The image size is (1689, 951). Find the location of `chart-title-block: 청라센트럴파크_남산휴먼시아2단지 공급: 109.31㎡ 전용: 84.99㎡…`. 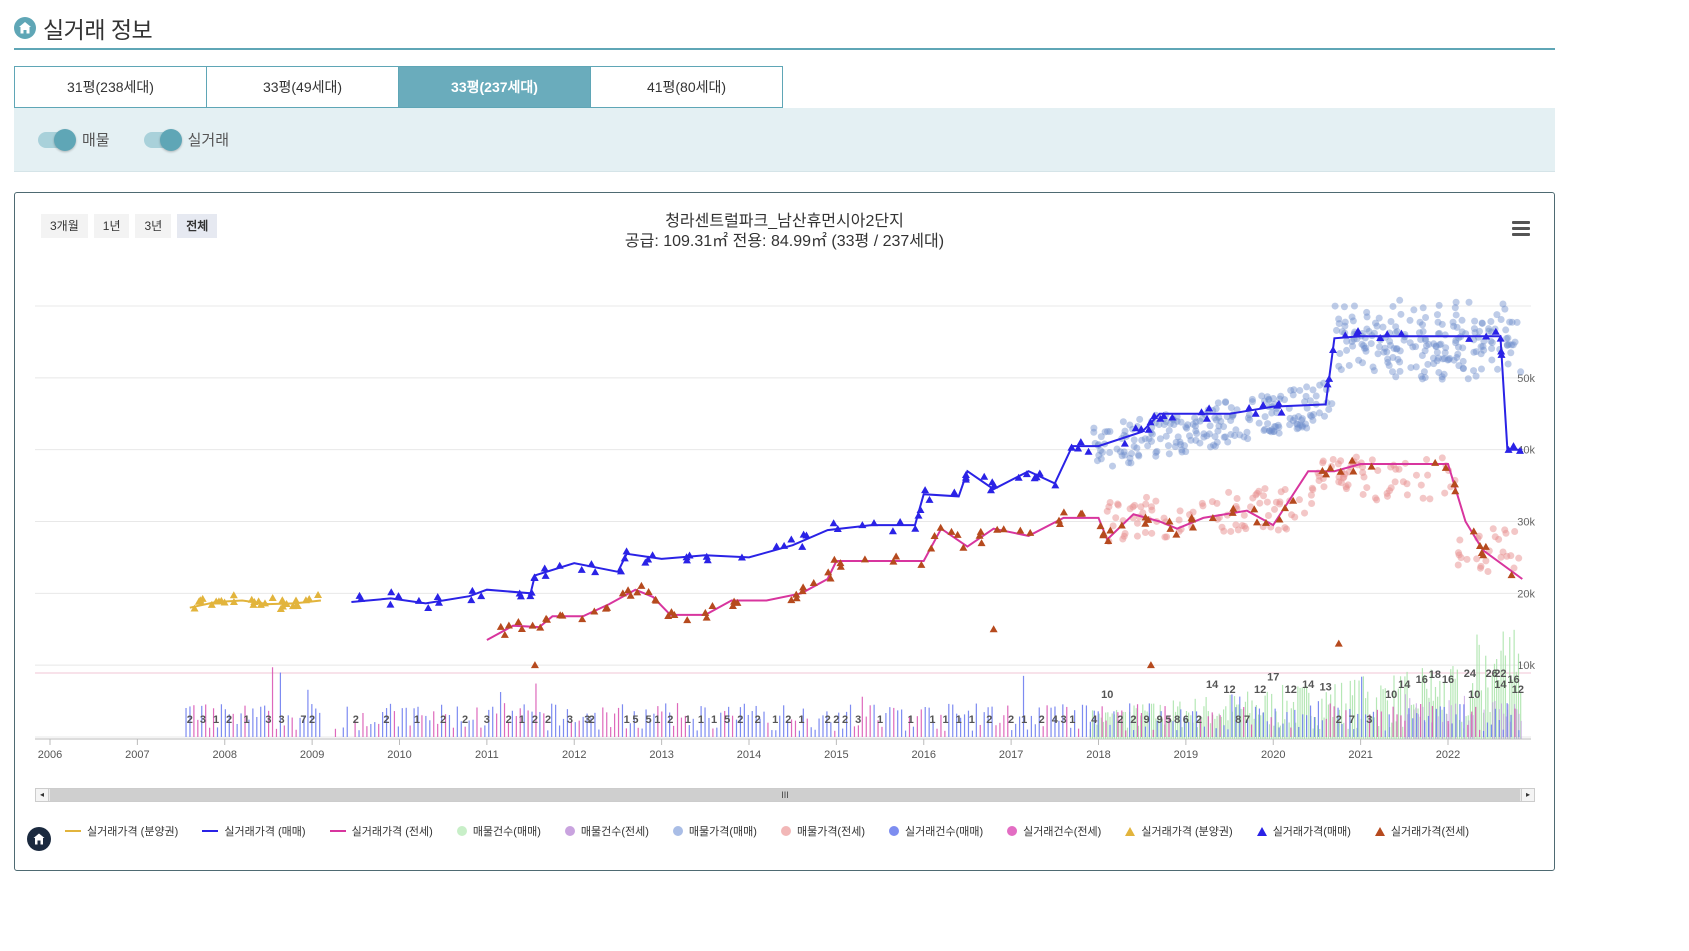

chart-title-block: 청라센트럴파크_남산휴먼시아2단지 공급: 109.31㎡ 전용: 84.99㎡… is located at coordinates (784, 232).